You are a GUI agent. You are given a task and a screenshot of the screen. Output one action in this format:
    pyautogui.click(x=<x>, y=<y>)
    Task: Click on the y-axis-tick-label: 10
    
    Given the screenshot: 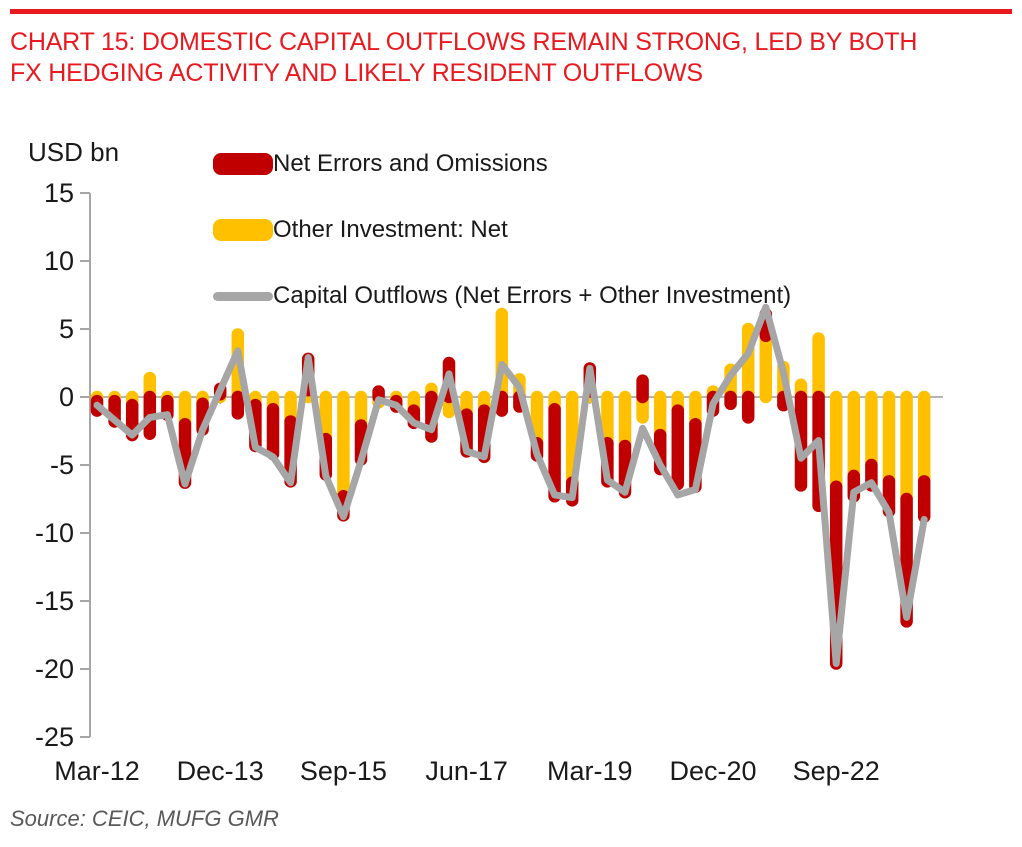 What is the action you would take?
    pyautogui.click(x=59, y=261)
    